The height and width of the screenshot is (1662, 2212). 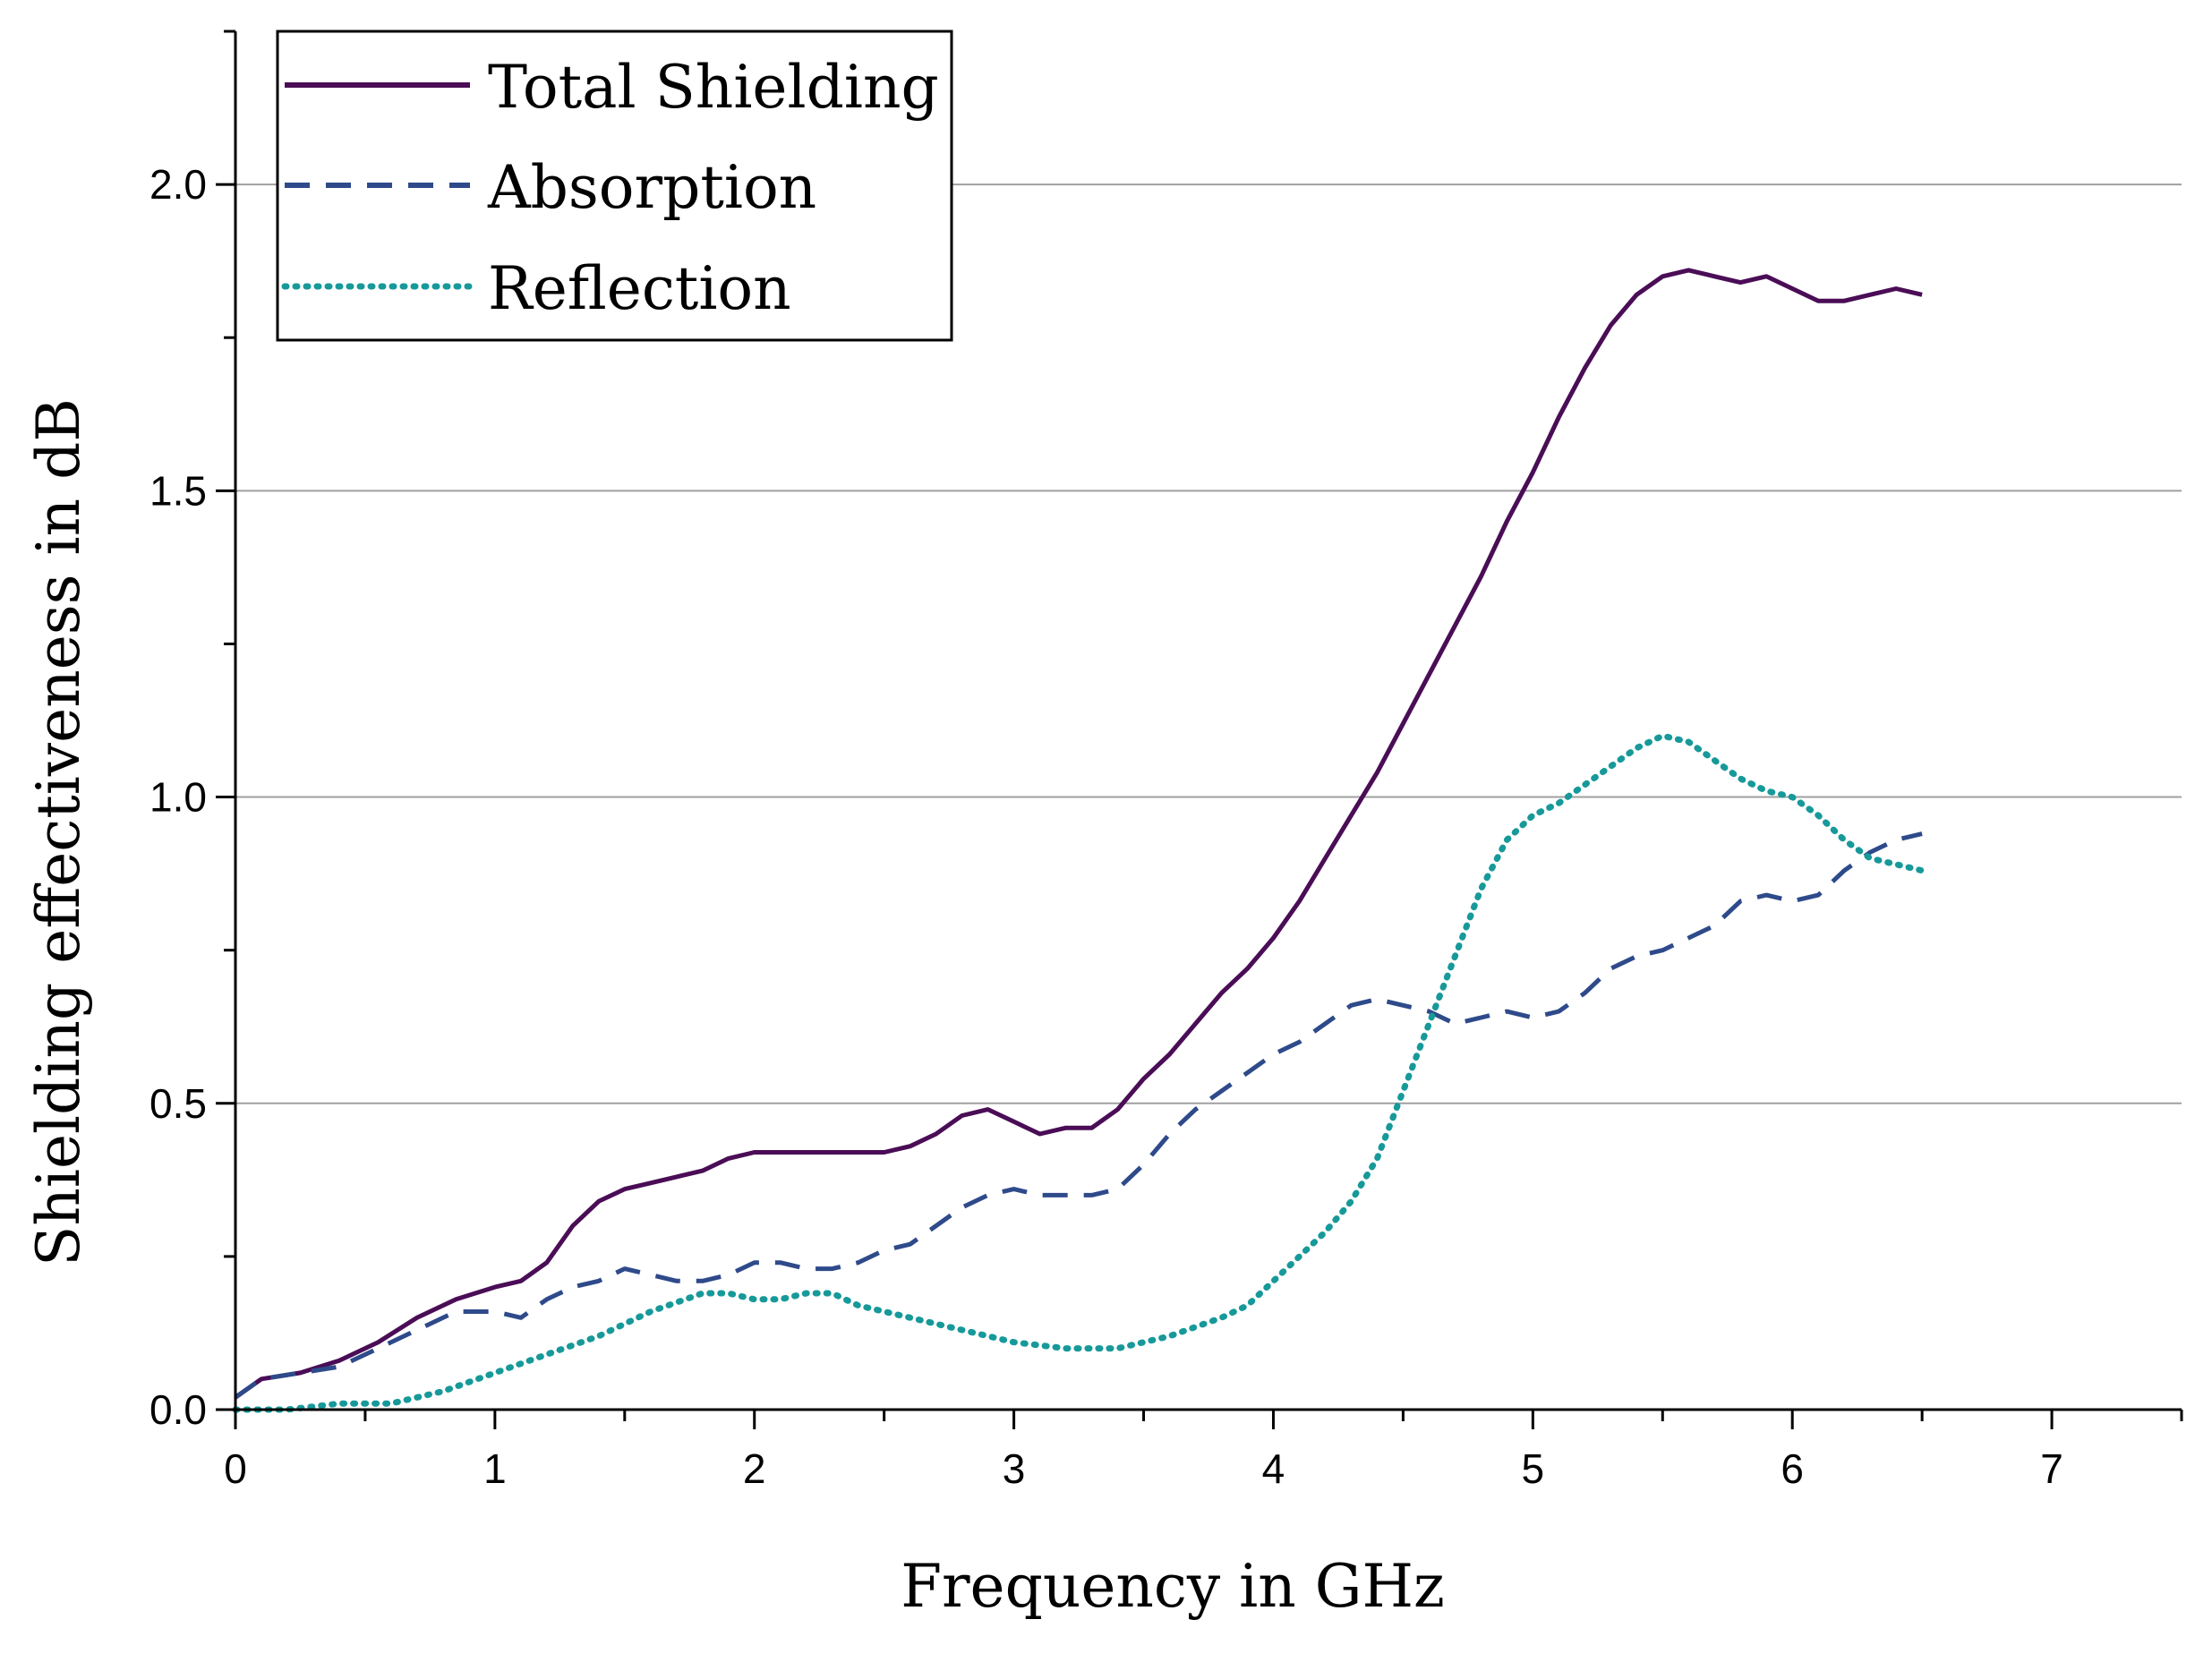 What do you see at coordinates (1533, 1468) in the screenshot?
I see `x-tick-label: 5` at bounding box center [1533, 1468].